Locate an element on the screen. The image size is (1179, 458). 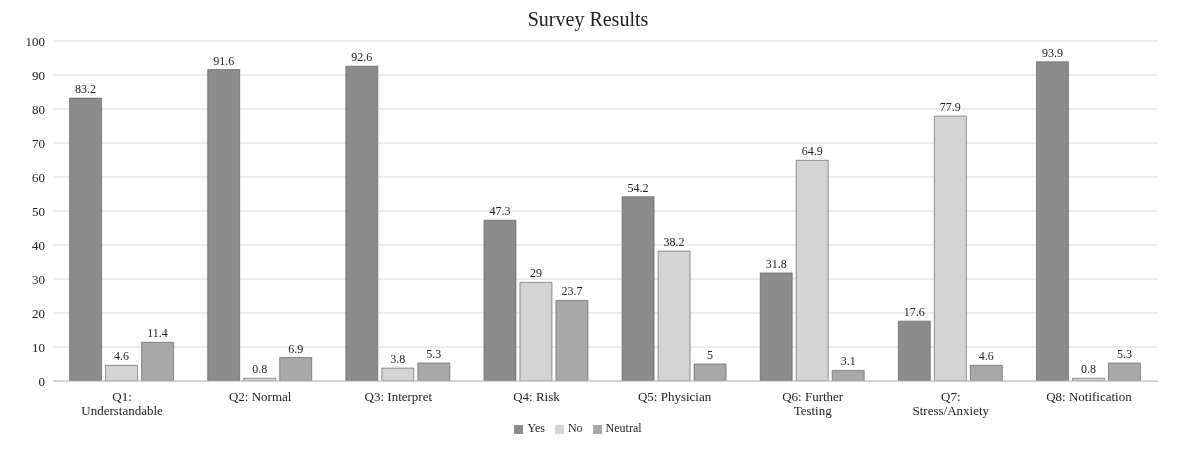
data-label: 77.9 is located at coordinates (950, 107).